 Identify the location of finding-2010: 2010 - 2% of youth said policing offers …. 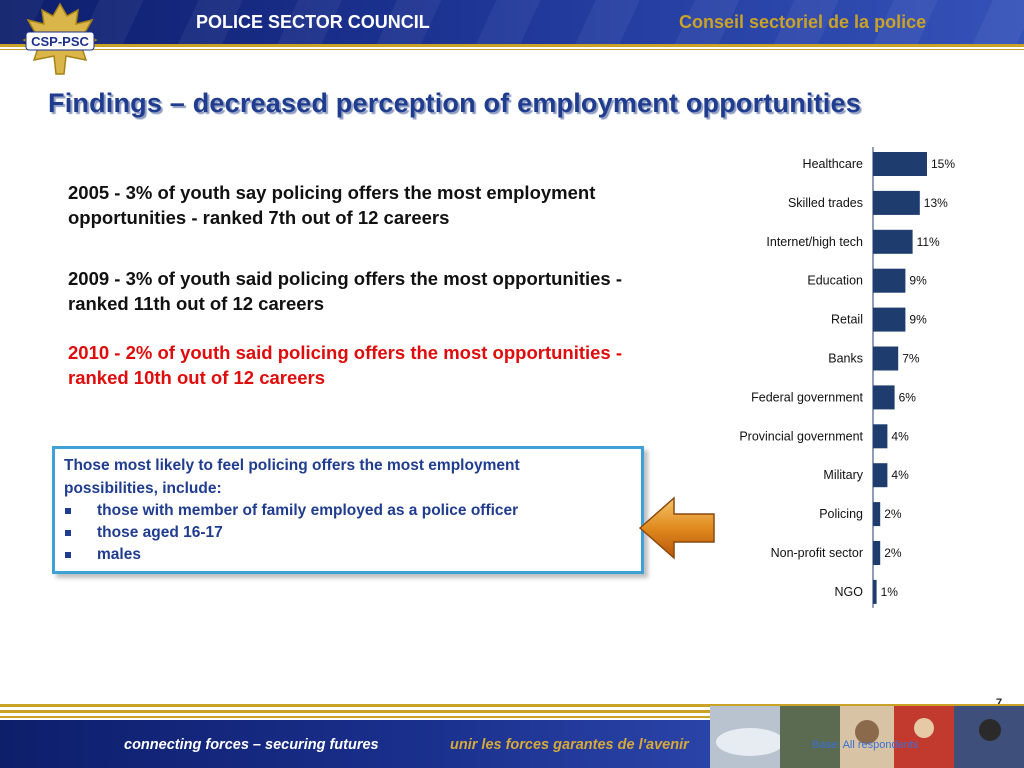
(345, 365).